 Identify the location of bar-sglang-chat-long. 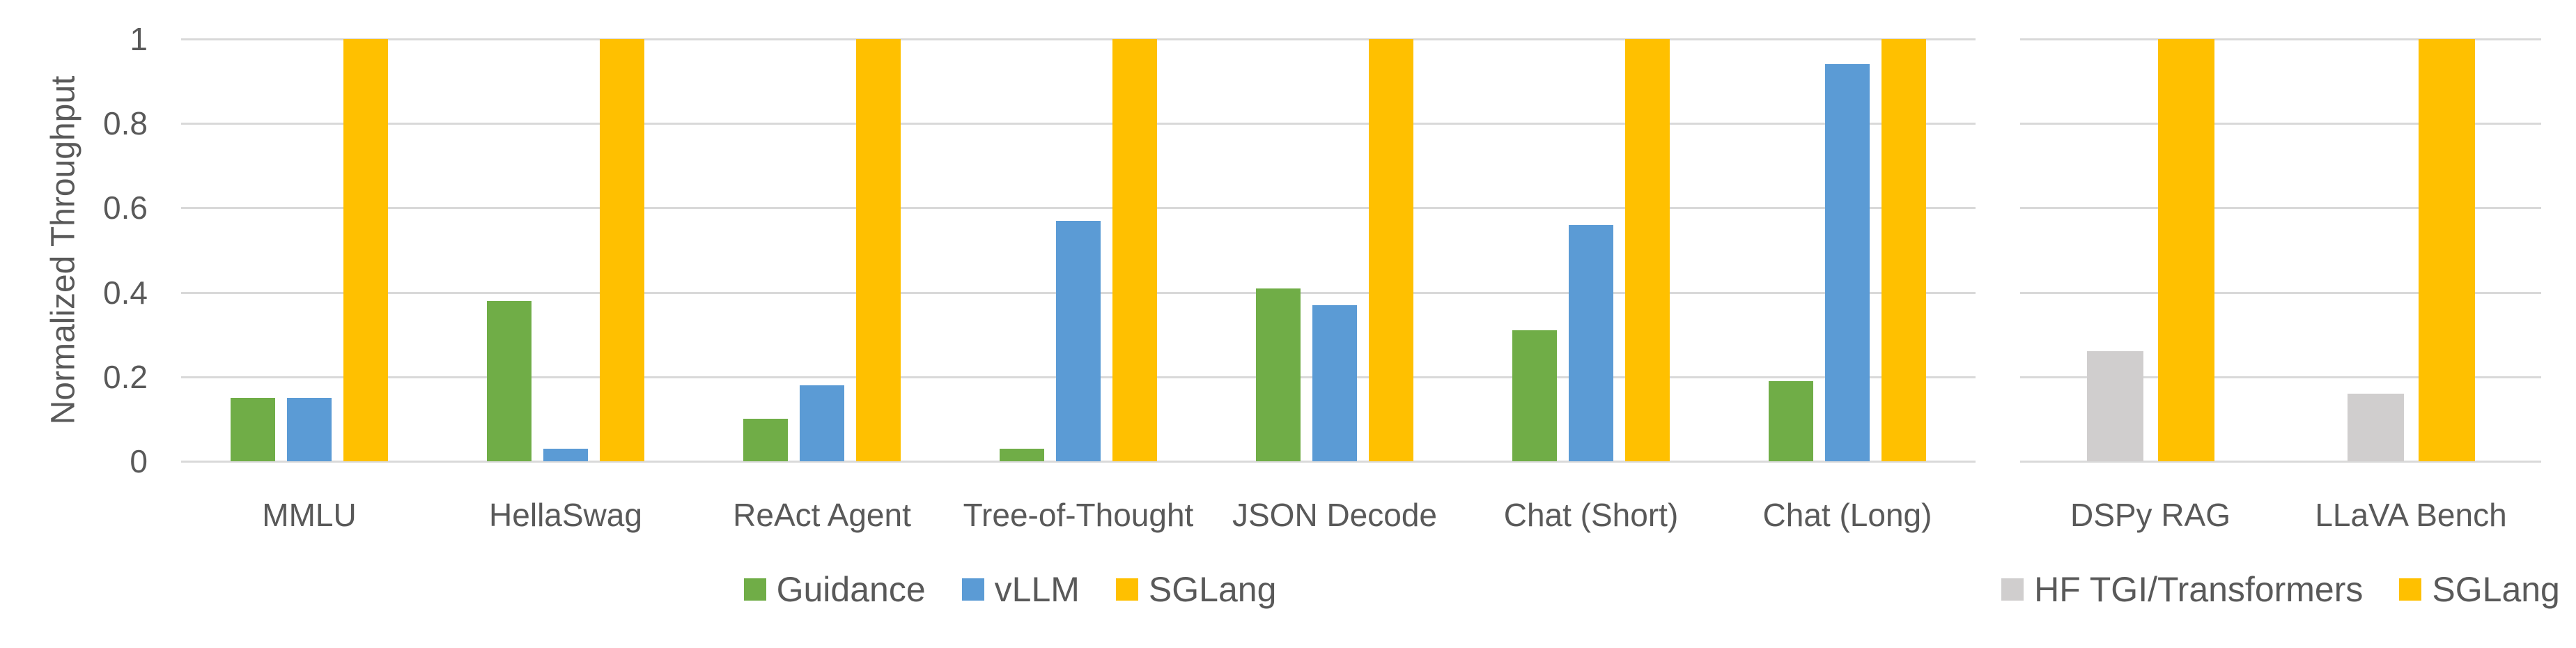
(1903, 250).